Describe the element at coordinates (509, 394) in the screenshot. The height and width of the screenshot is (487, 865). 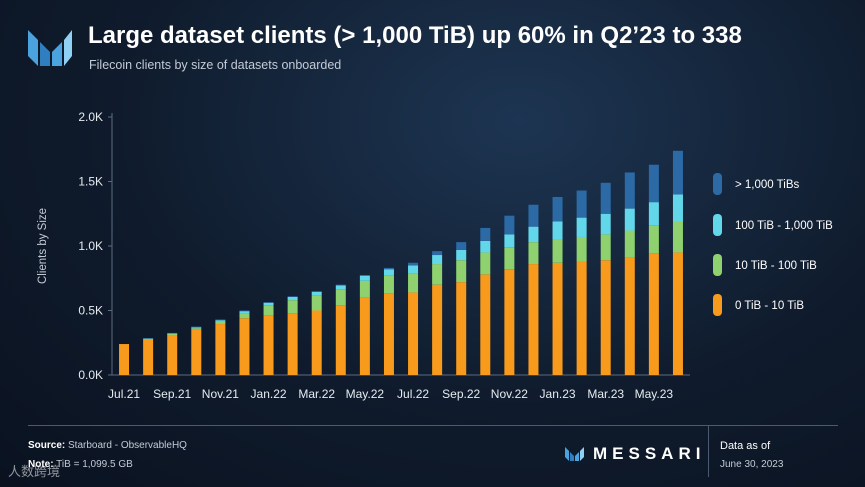
I see `x-tick-label: Nov.22` at that location.